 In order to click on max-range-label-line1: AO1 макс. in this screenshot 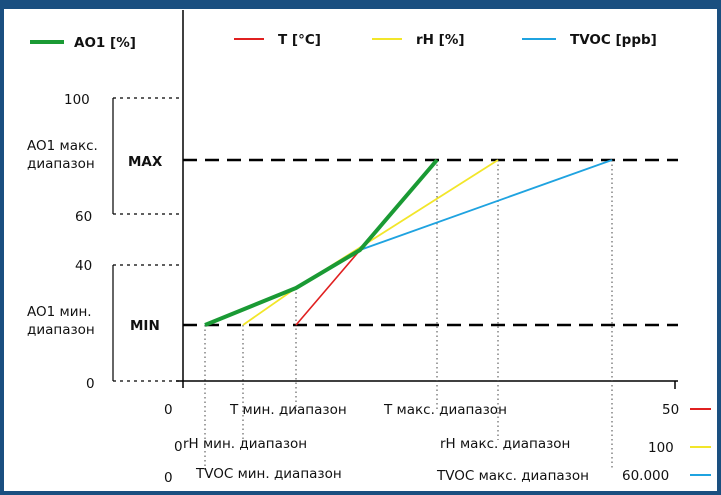, I will do `click(62, 146)`.